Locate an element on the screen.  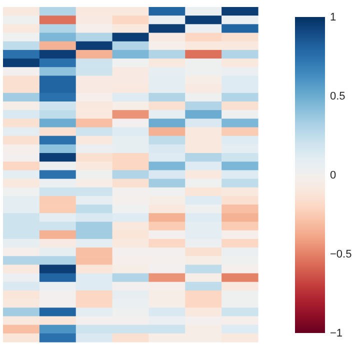
color-bar-label: 0 is located at coordinates (333, 176).